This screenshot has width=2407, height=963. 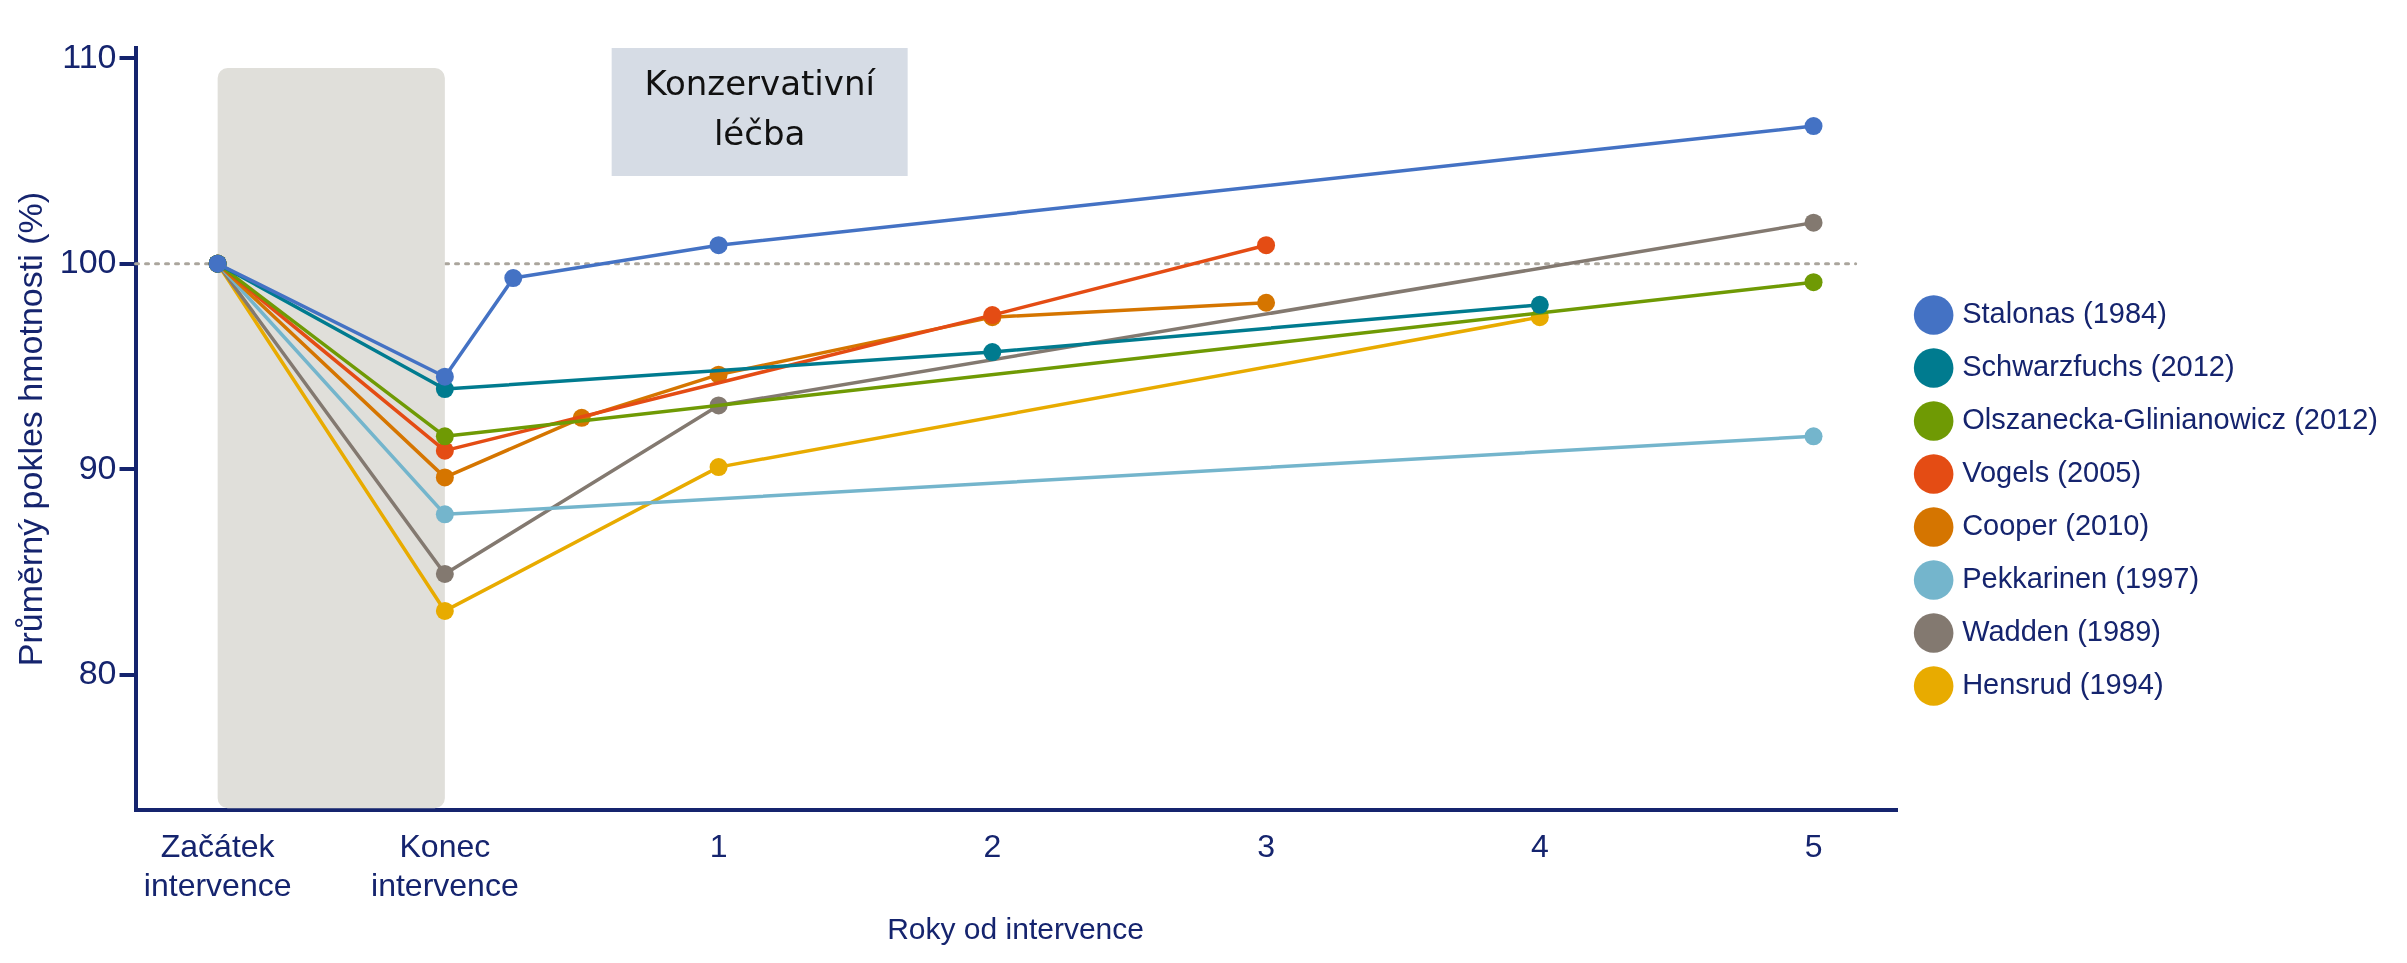 What do you see at coordinates (217, 865) in the screenshot?
I see `x-tick-label: Začátek intervence` at bounding box center [217, 865].